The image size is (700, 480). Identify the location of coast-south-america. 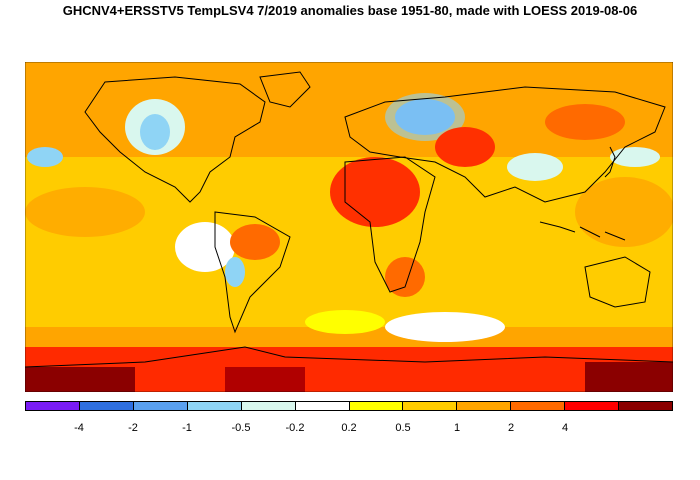
(252, 272).